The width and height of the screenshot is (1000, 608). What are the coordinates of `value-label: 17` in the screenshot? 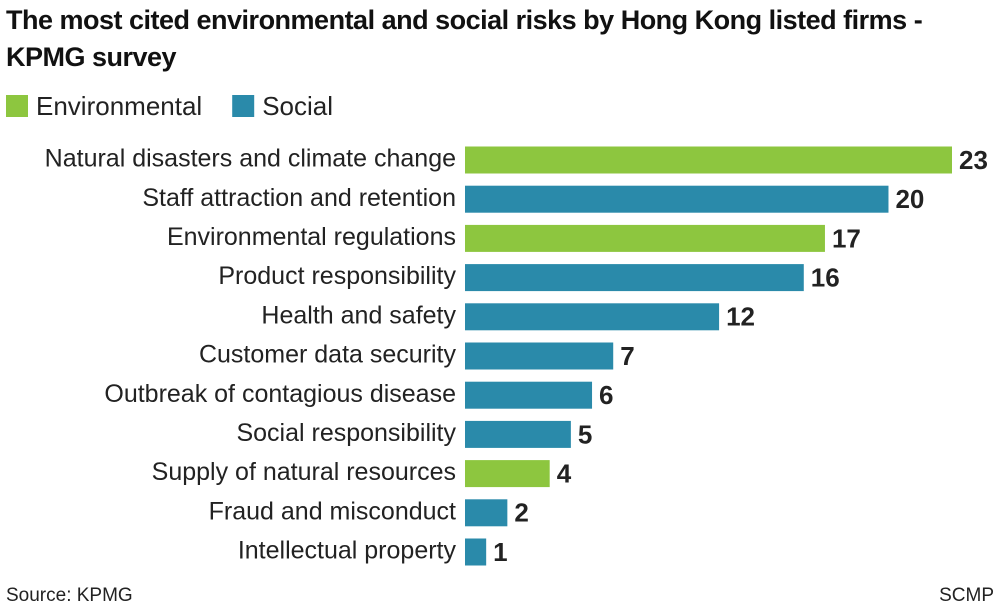 It's located at (846, 238).